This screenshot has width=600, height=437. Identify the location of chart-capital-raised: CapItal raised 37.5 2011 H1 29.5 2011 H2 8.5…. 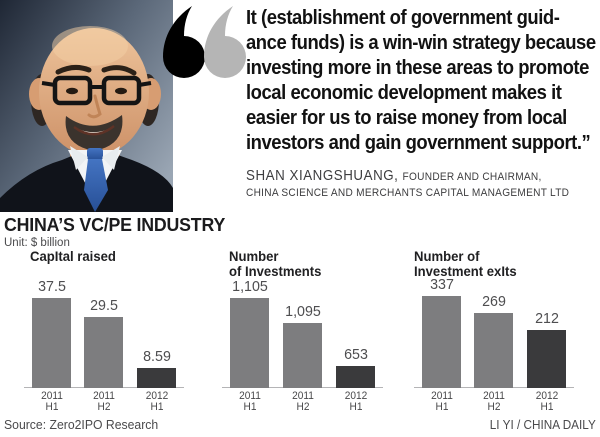
(104, 337).